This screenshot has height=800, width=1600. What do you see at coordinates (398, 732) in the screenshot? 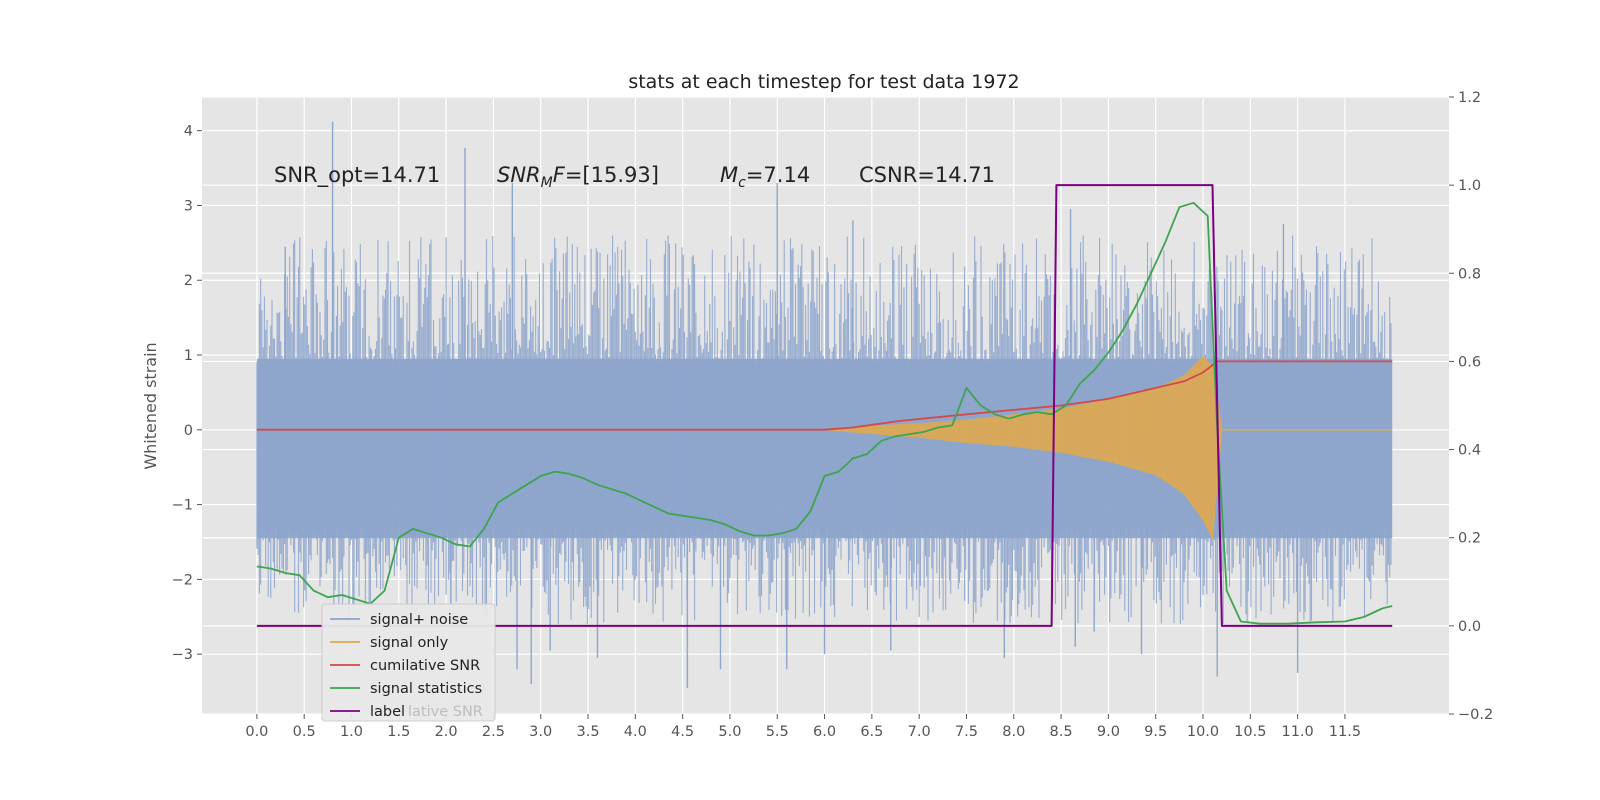
I see `x-tick-label: 1.5` at bounding box center [398, 732].